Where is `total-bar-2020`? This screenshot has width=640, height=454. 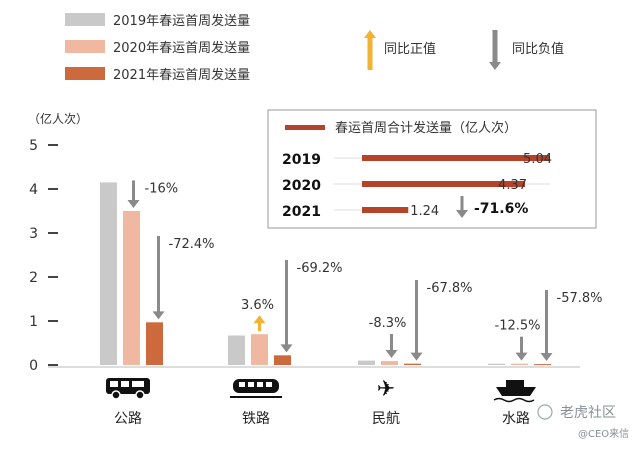 total-bar-2020 is located at coordinates (444, 184).